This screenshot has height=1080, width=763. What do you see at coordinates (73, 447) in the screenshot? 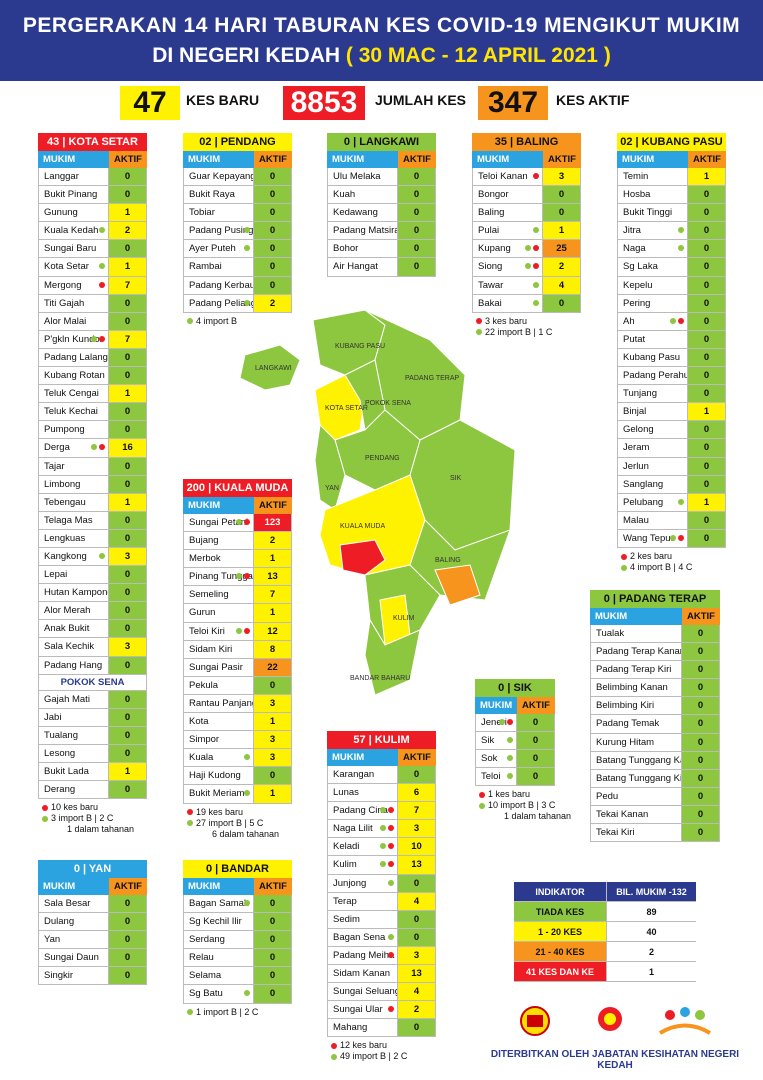
I see `mukim-name: Derga` at bounding box center [73, 447].